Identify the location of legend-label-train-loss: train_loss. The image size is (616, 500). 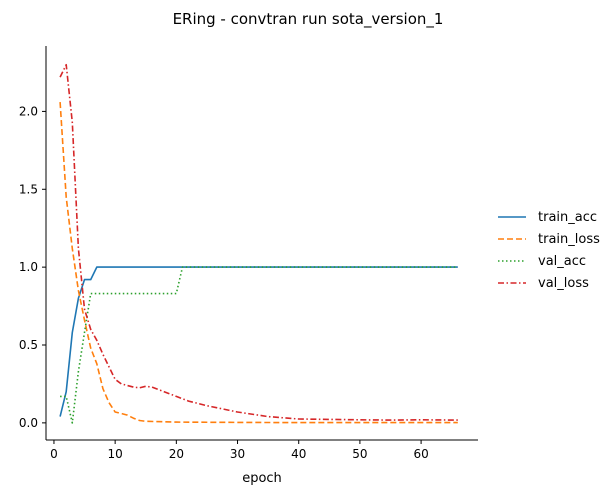
(569, 239).